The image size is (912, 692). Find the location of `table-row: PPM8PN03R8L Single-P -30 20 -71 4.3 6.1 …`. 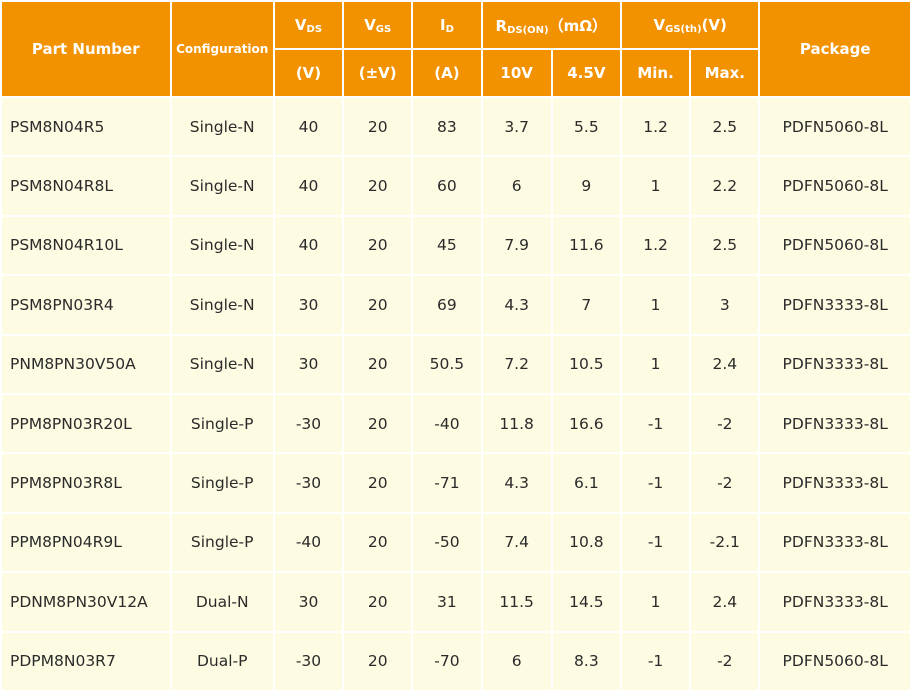

table-row: PPM8PN03R8L Single-P -30 20 -71 4.3 6.1 … is located at coordinates (456, 483).